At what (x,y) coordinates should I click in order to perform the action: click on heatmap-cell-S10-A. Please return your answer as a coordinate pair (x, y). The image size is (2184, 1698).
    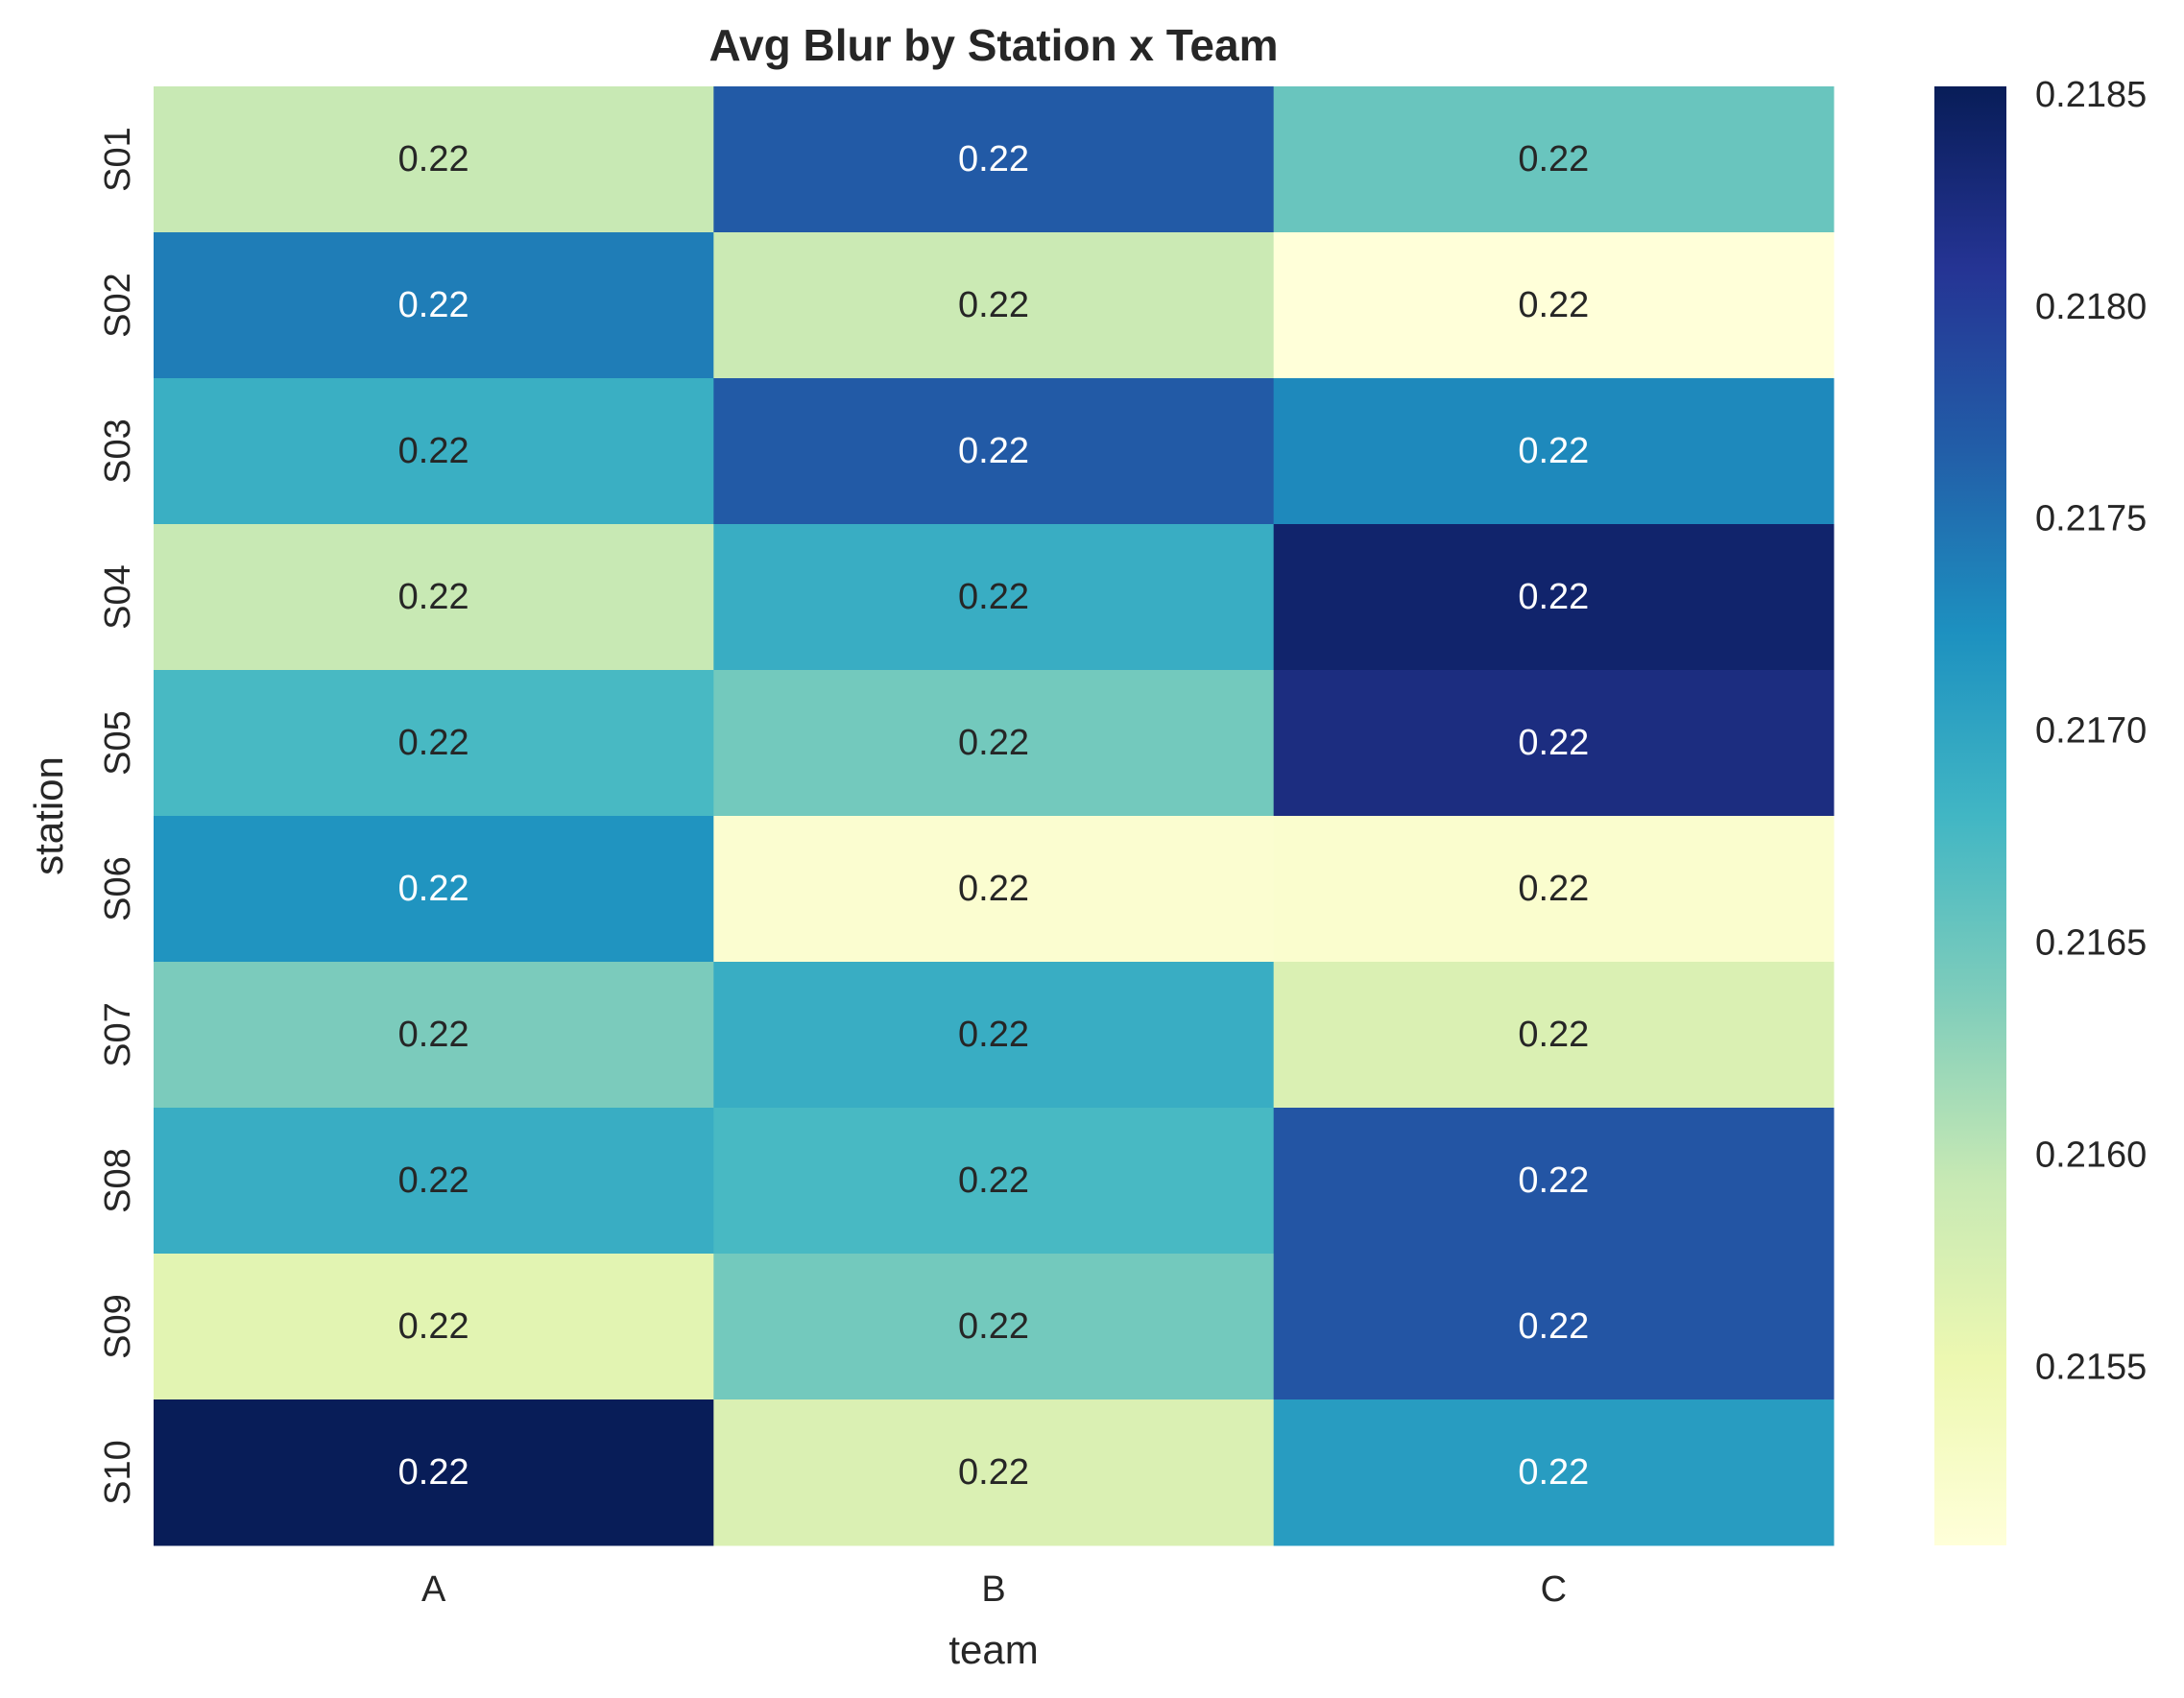
    Looking at the image, I should click on (434, 1473).